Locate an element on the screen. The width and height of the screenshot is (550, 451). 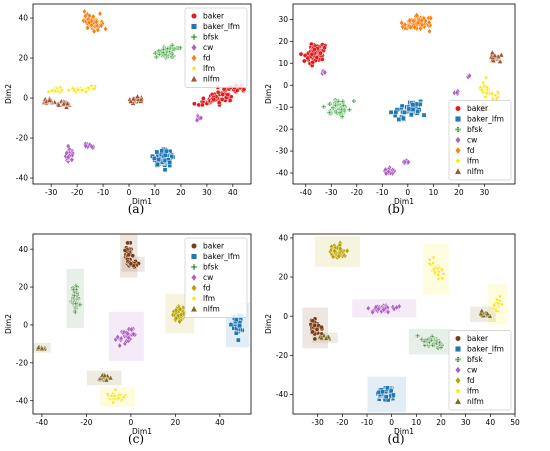
legend-marker-bfsk is located at coordinates (458, 359).